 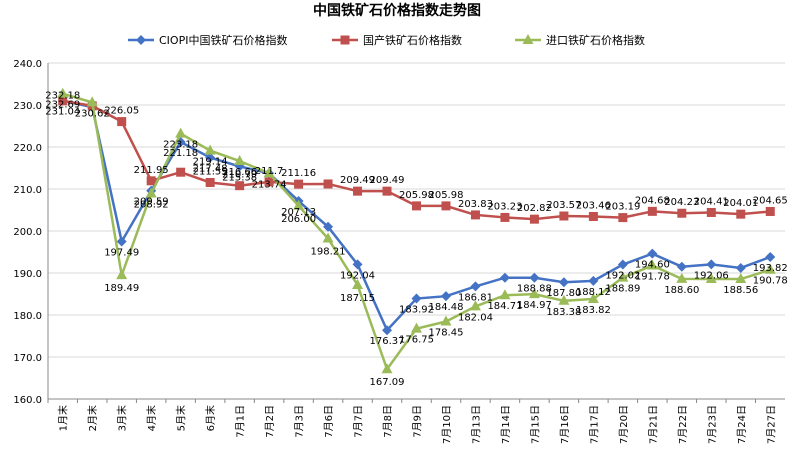 I want to click on data-label: 203.57, so click(x=563, y=205).